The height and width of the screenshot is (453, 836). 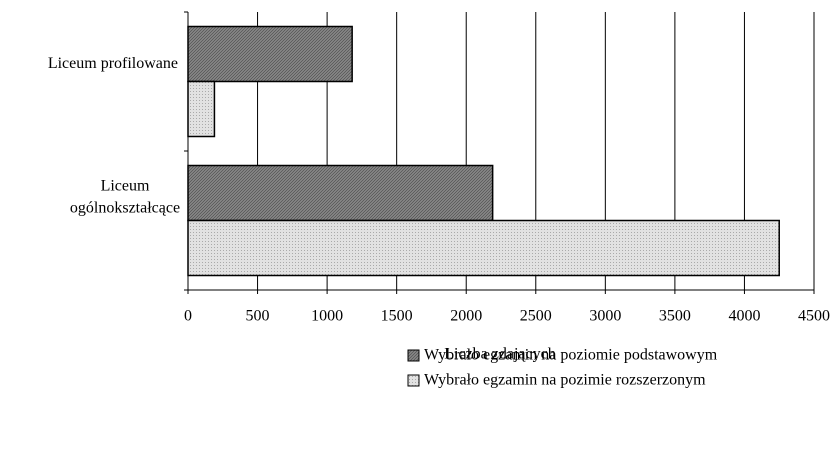 I want to click on legend-label: Wybrało egzamin na poziomie podstawowym, so click(x=571, y=355).